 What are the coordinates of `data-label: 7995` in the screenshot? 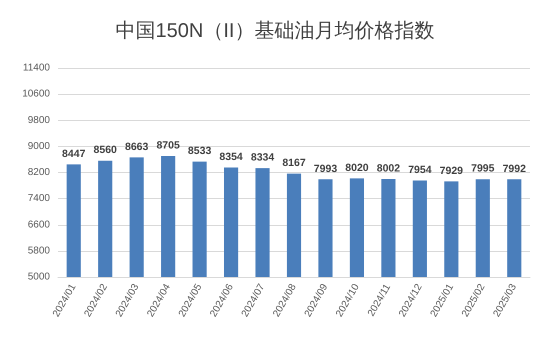 It's located at (483, 168).